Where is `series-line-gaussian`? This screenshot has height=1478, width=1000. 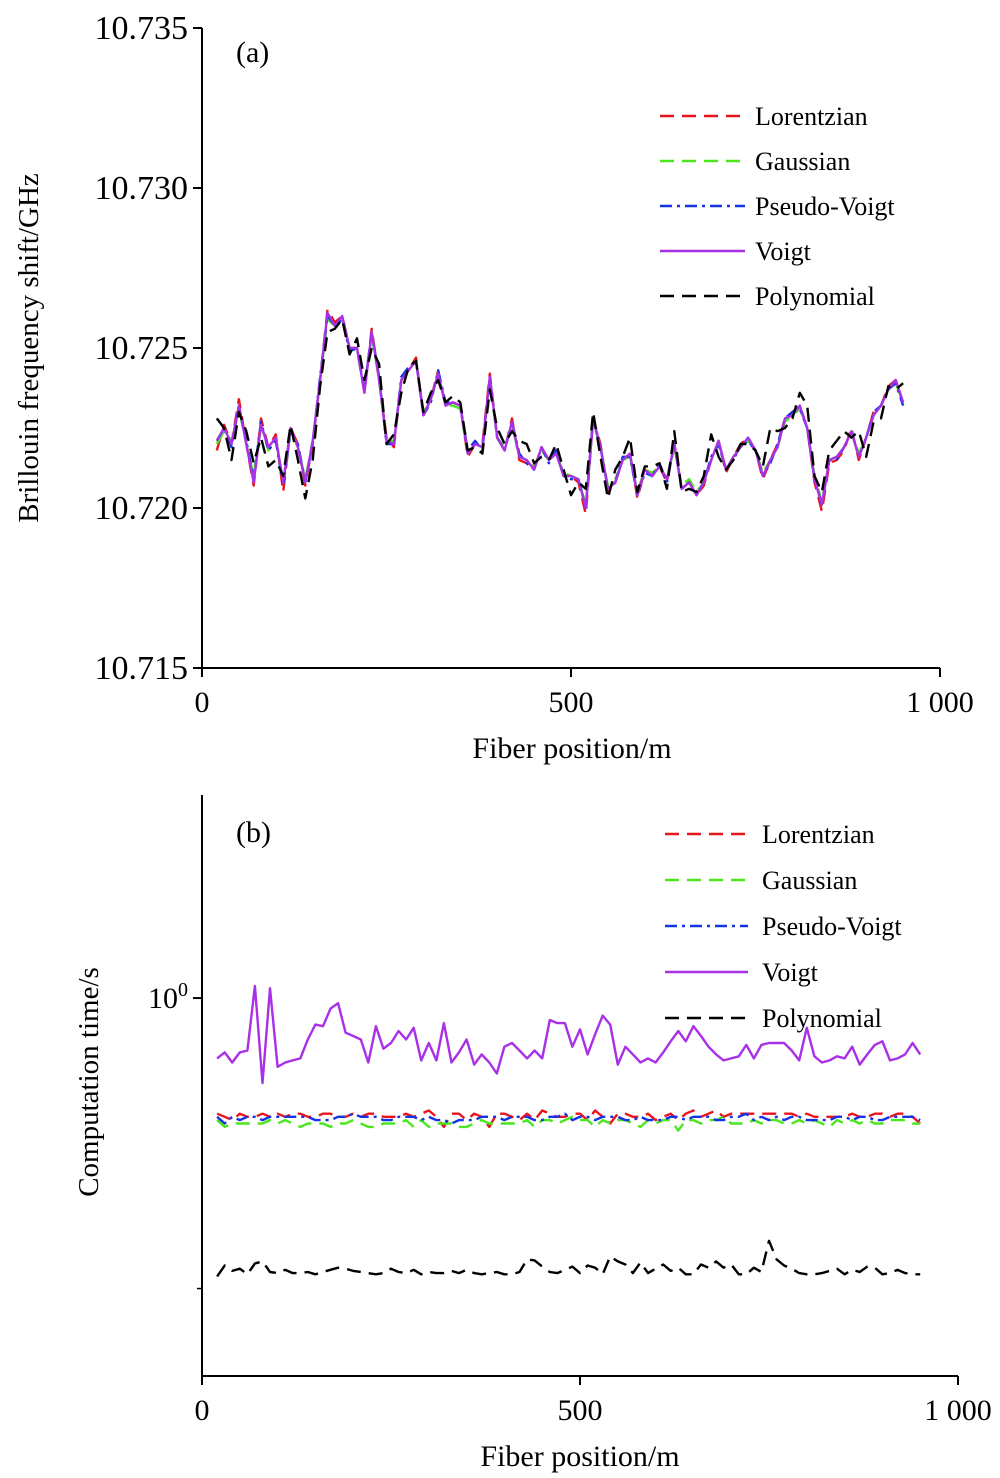 series-line-gaussian is located at coordinates (568, 1123).